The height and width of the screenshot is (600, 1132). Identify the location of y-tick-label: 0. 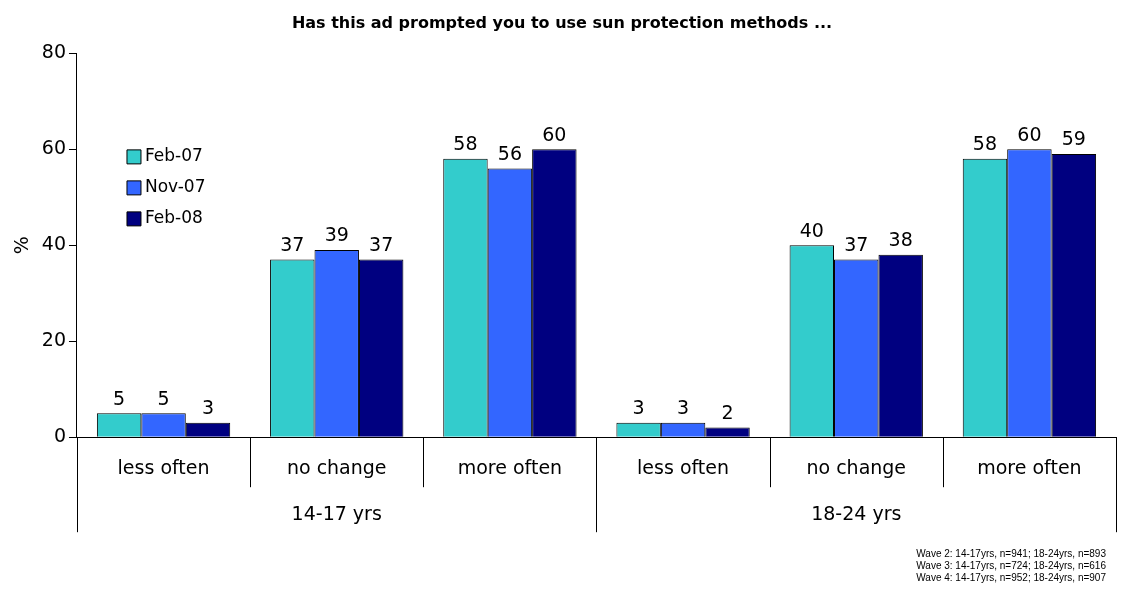
(59, 435).